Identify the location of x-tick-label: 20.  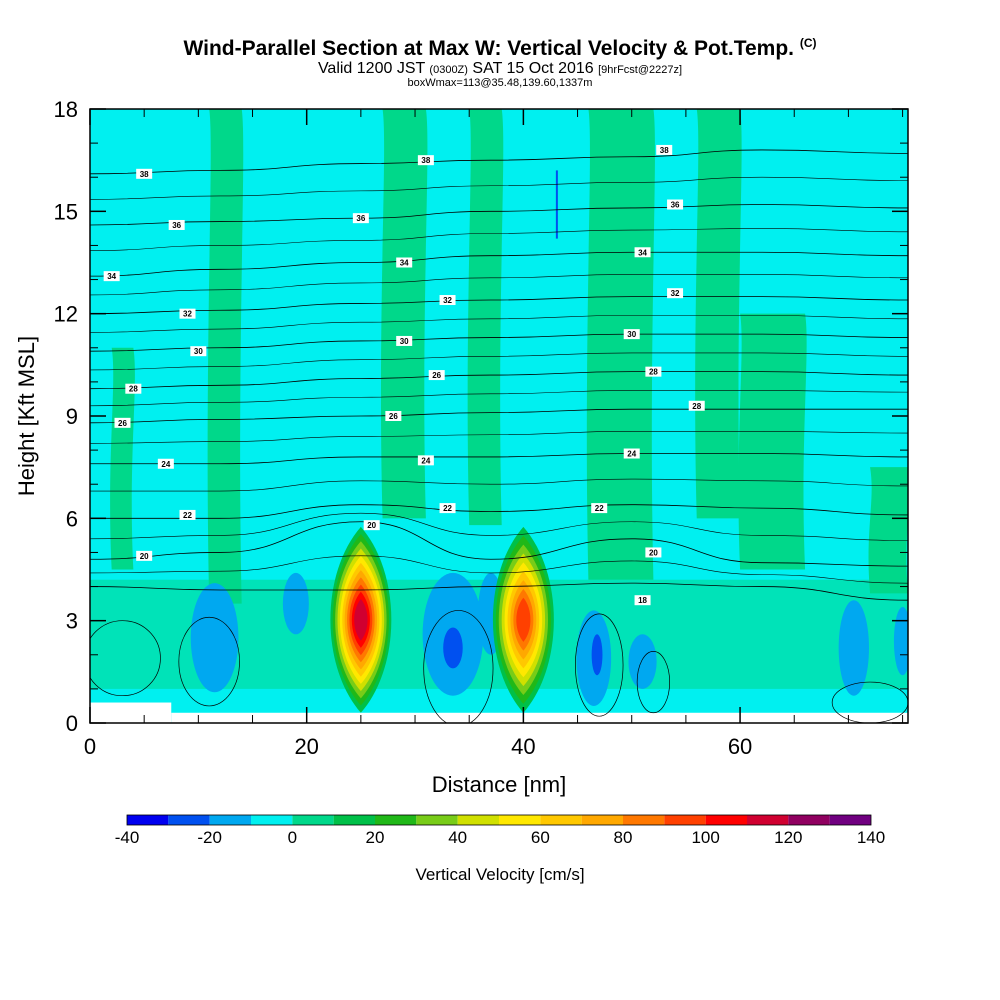
(306, 746).